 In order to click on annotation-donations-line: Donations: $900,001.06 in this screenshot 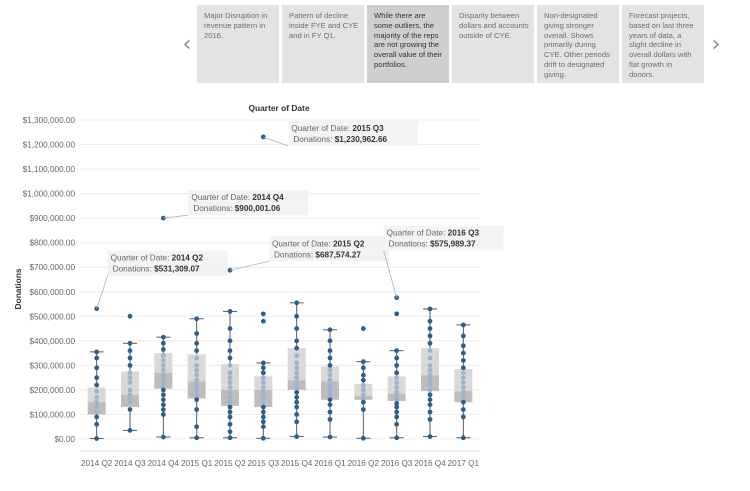, I will do `click(236, 208)`.